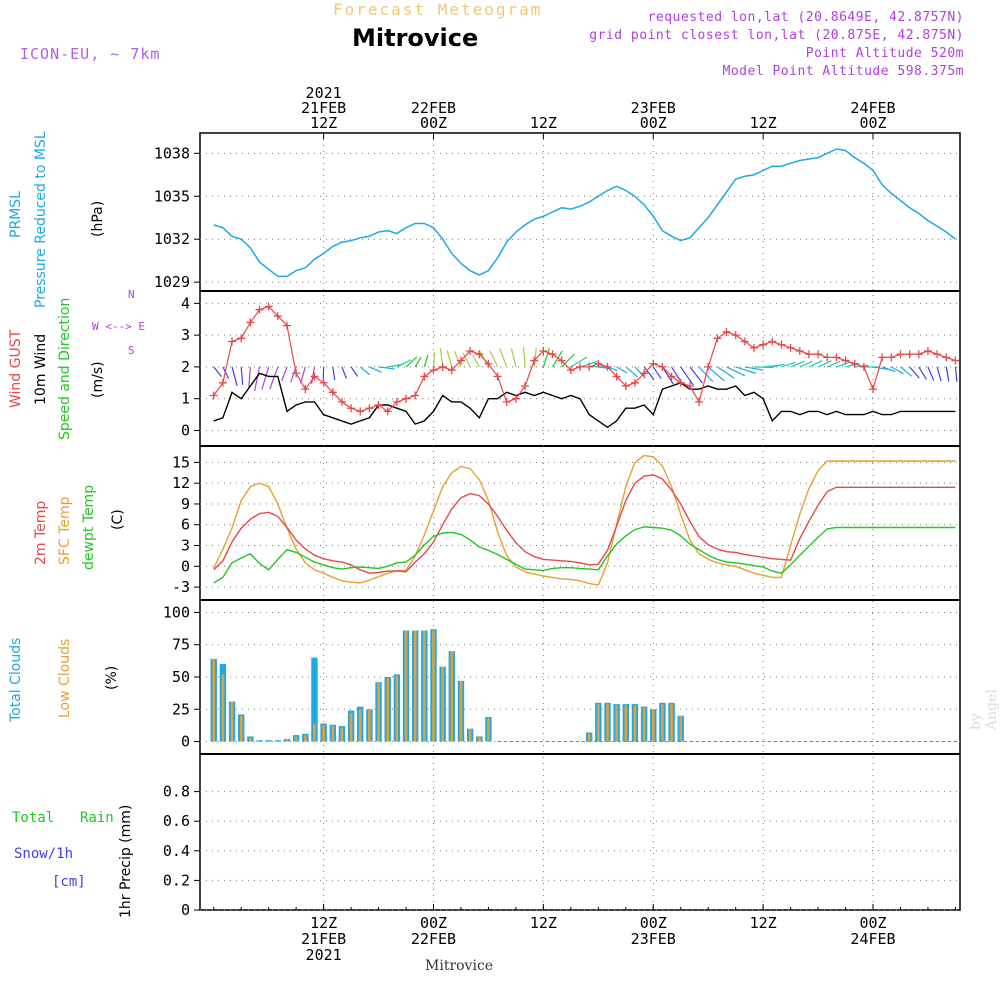  Describe the element at coordinates (181, 677) in the screenshot. I see `y-tick-label: 50` at that location.